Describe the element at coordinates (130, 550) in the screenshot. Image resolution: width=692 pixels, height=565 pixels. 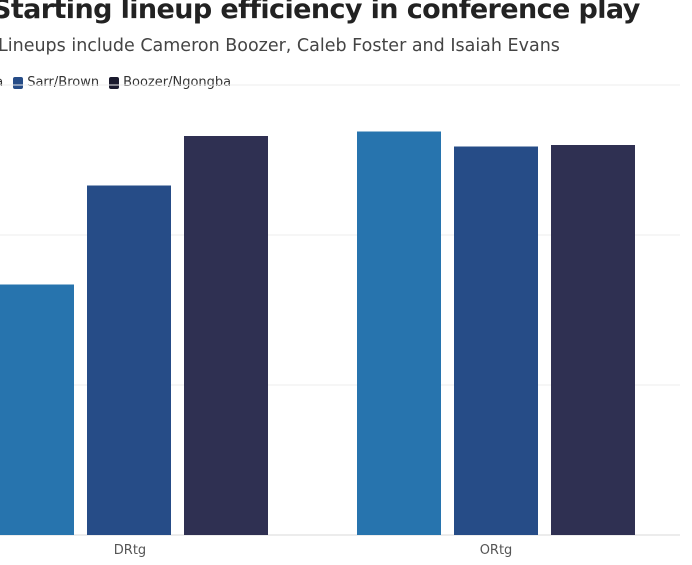
I see `x-tick-label-drtg: DRtg` at that location.